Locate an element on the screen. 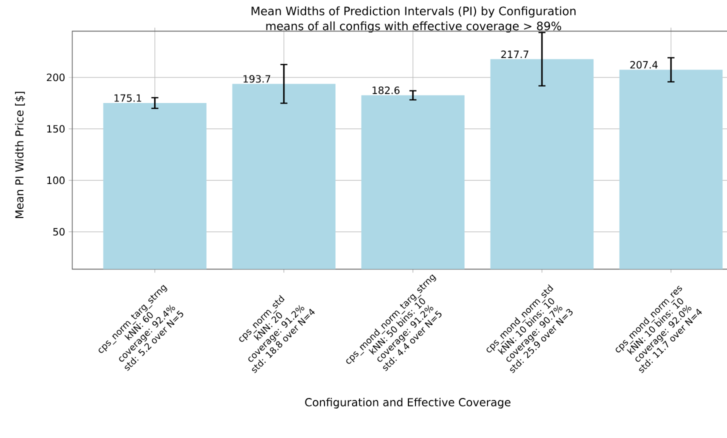 This screenshot has height=438, width=727. y-tick-label: 150 is located at coordinates (56, 129).